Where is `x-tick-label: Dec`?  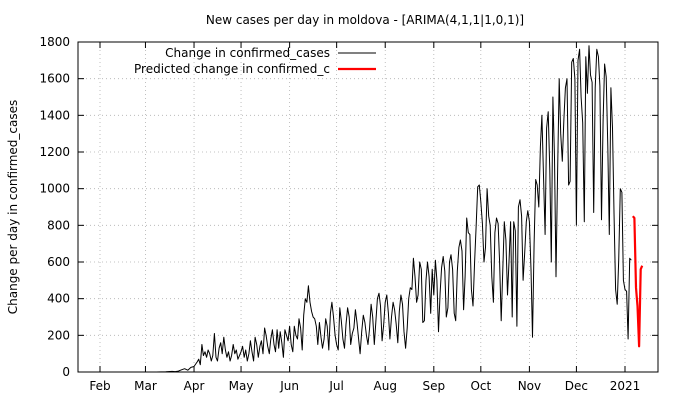 x-tick-label: Dec is located at coordinates (576, 386).